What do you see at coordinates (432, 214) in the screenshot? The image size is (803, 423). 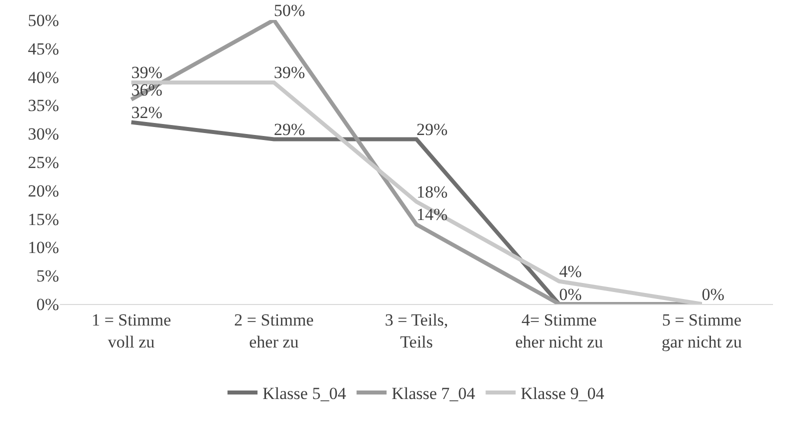 I see `data-label: 14%` at bounding box center [432, 214].